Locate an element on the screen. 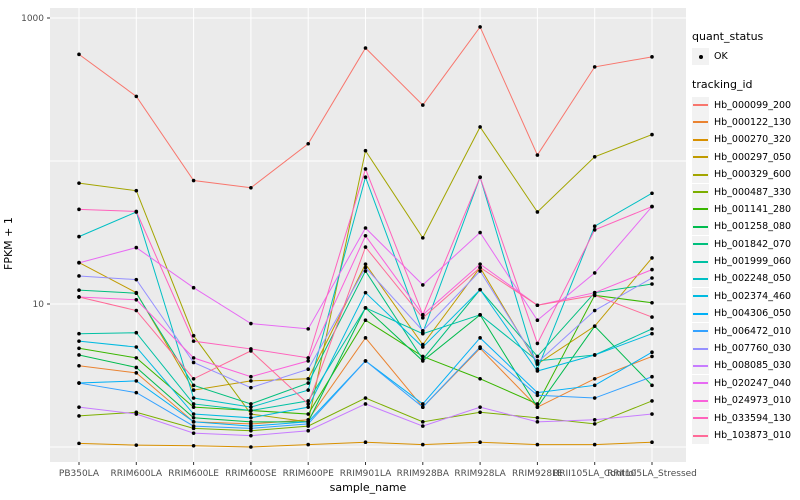 Image resolution: width=800 pixels, height=500 pixels. legend-item-label: Hb_000297_050 is located at coordinates (753, 157).